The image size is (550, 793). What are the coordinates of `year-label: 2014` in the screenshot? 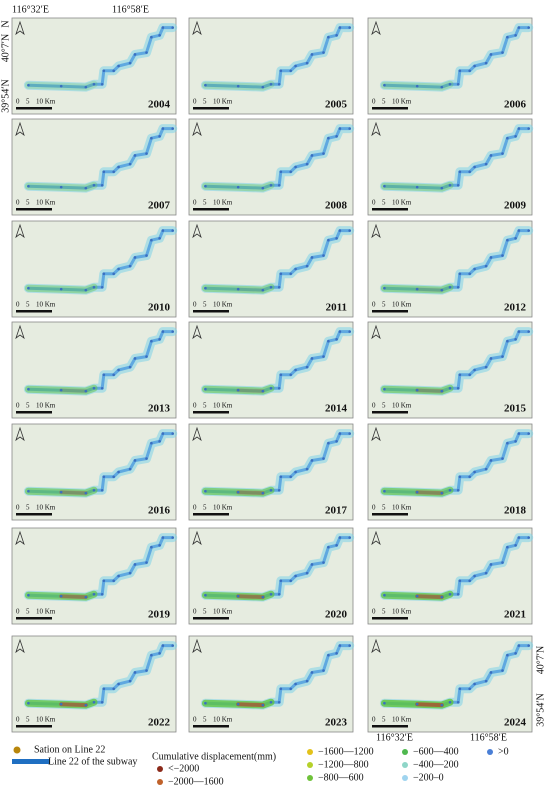 It's located at (336, 409).